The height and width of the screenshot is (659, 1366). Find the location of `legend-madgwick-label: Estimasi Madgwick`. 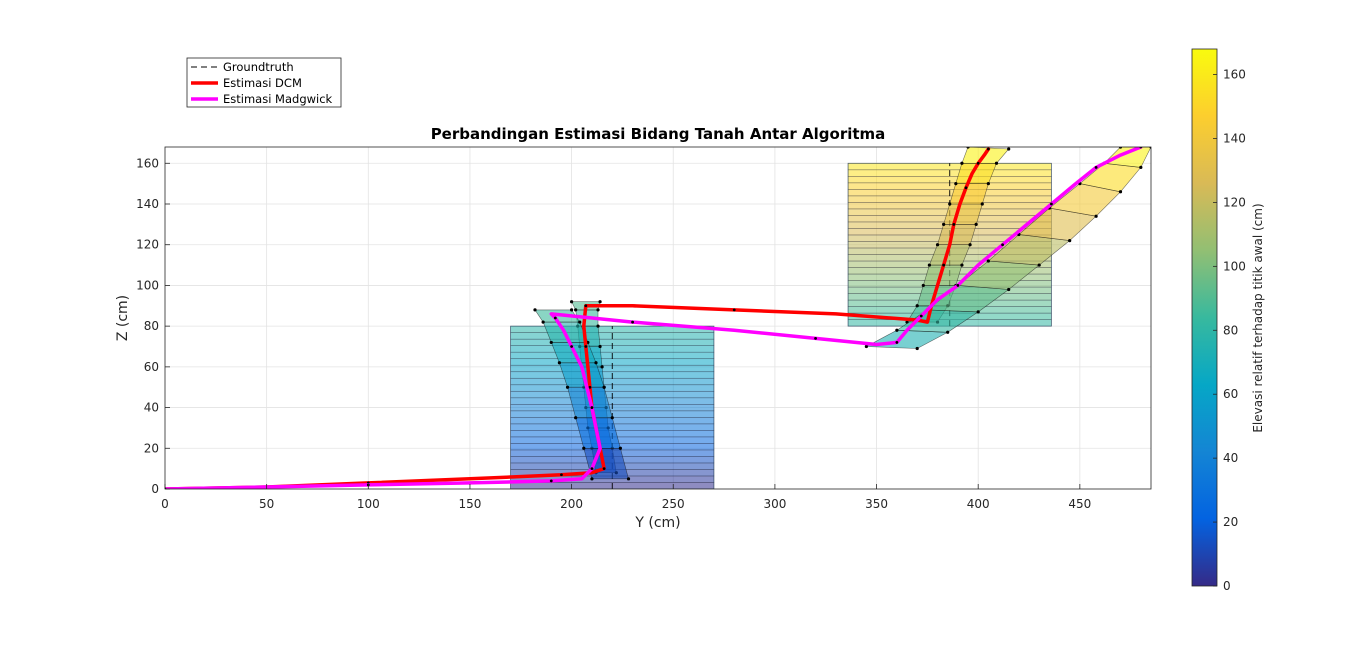

legend-madgwick-label: Estimasi Madgwick is located at coordinates (278, 99).